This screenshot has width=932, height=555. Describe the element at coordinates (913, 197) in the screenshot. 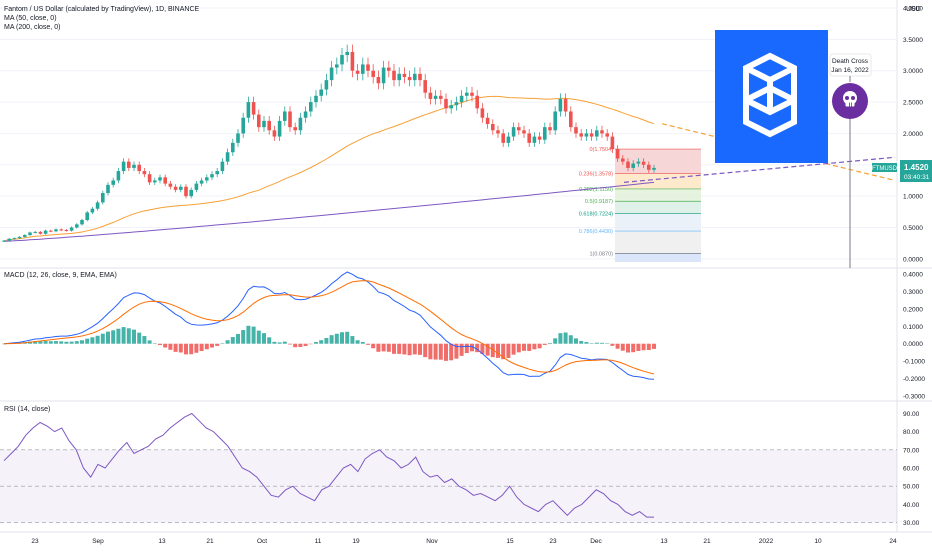

I see `price-axis-tick: 1.0000` at that location.